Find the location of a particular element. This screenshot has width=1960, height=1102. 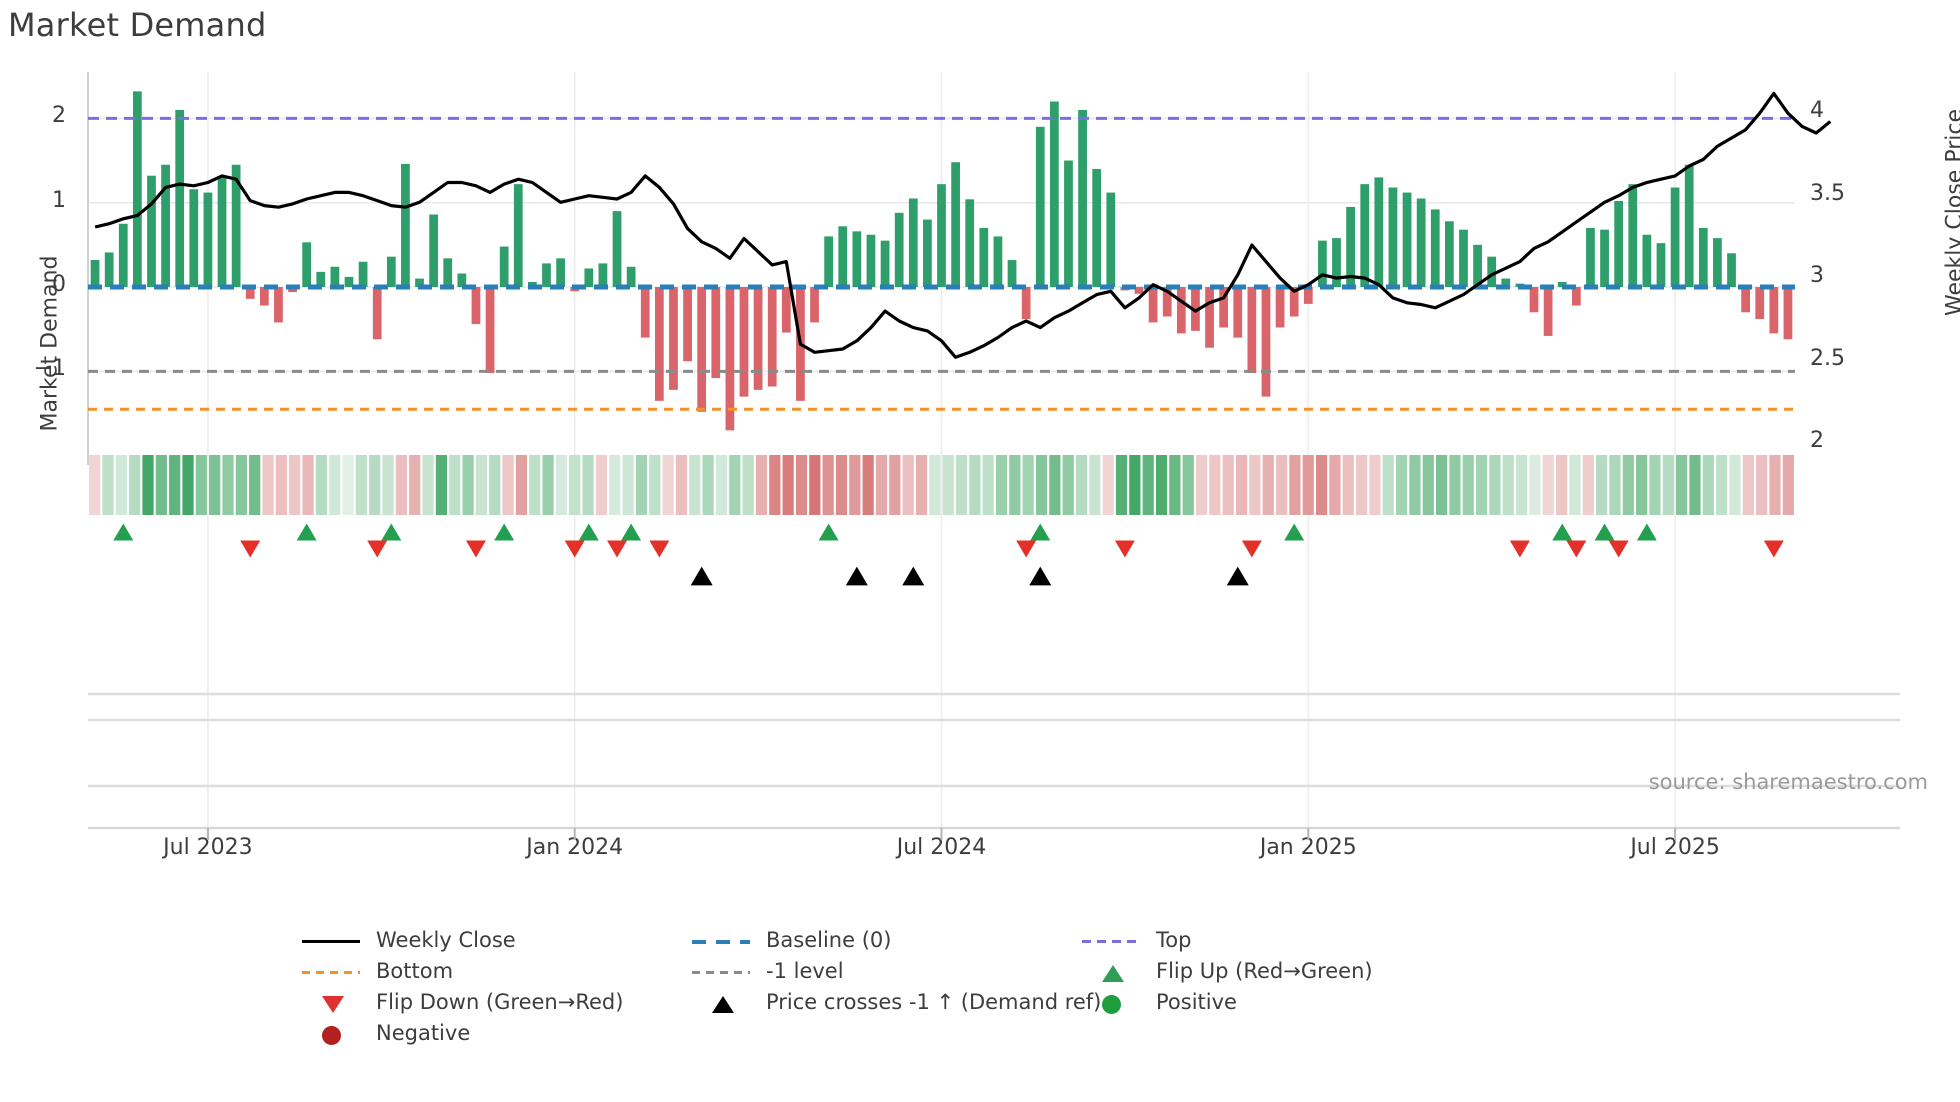

legend-item: -1 level is located at coordinates (885, 972).